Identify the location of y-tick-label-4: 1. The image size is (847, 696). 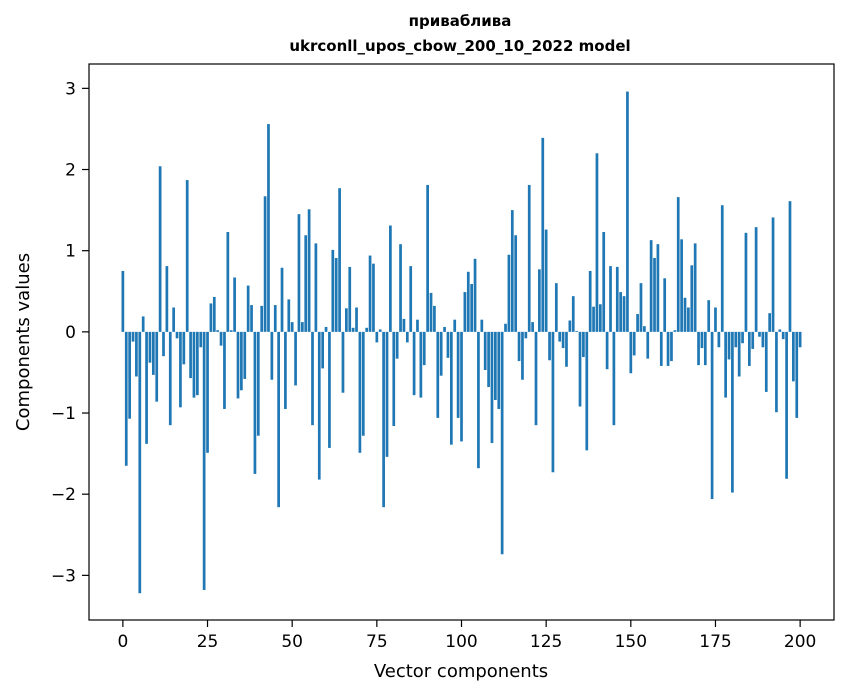
(70, 252).